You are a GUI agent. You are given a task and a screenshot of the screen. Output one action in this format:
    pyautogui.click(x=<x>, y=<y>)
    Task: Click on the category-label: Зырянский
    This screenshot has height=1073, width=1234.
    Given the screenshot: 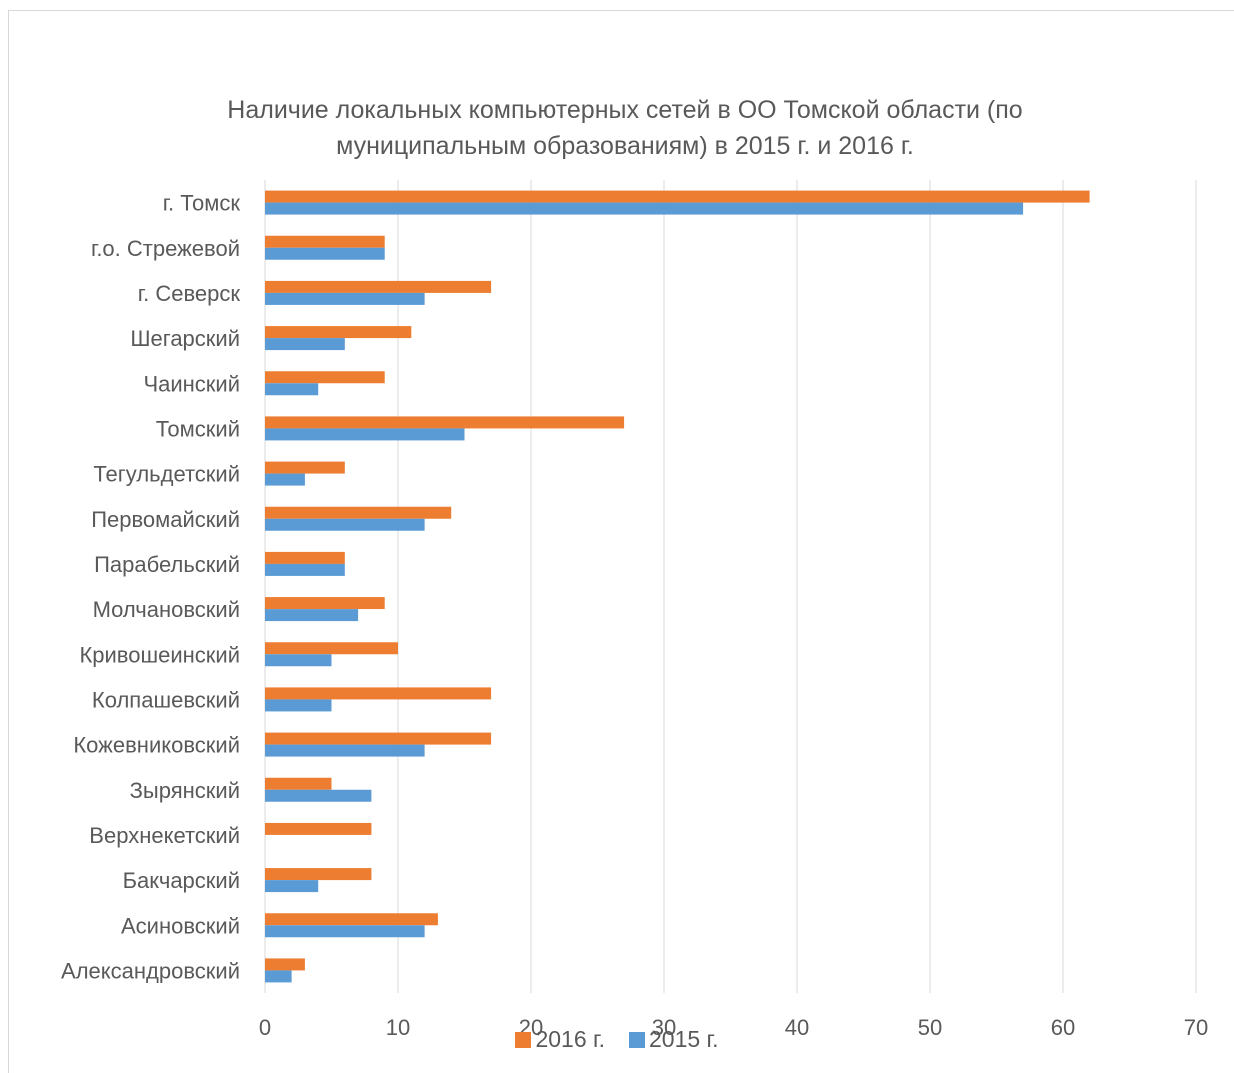 What is the action you would take?
    pyautogui.click(x=185, y=790)
    